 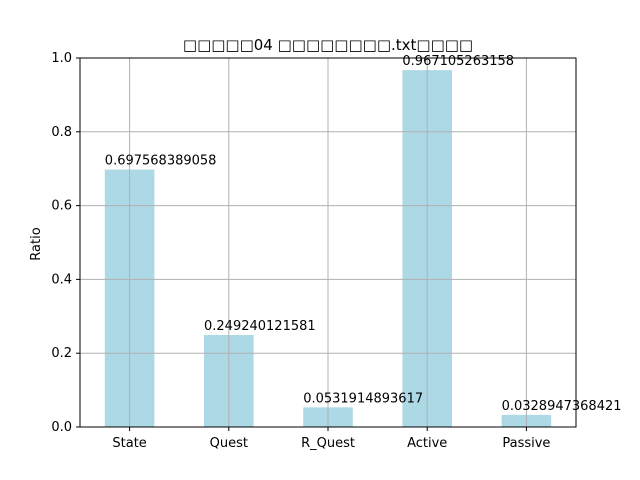 What do you see at coordinates (61, 206) in the screenshot?
I see `y-tick-label: 0.6` at bounding box center [61, 206].